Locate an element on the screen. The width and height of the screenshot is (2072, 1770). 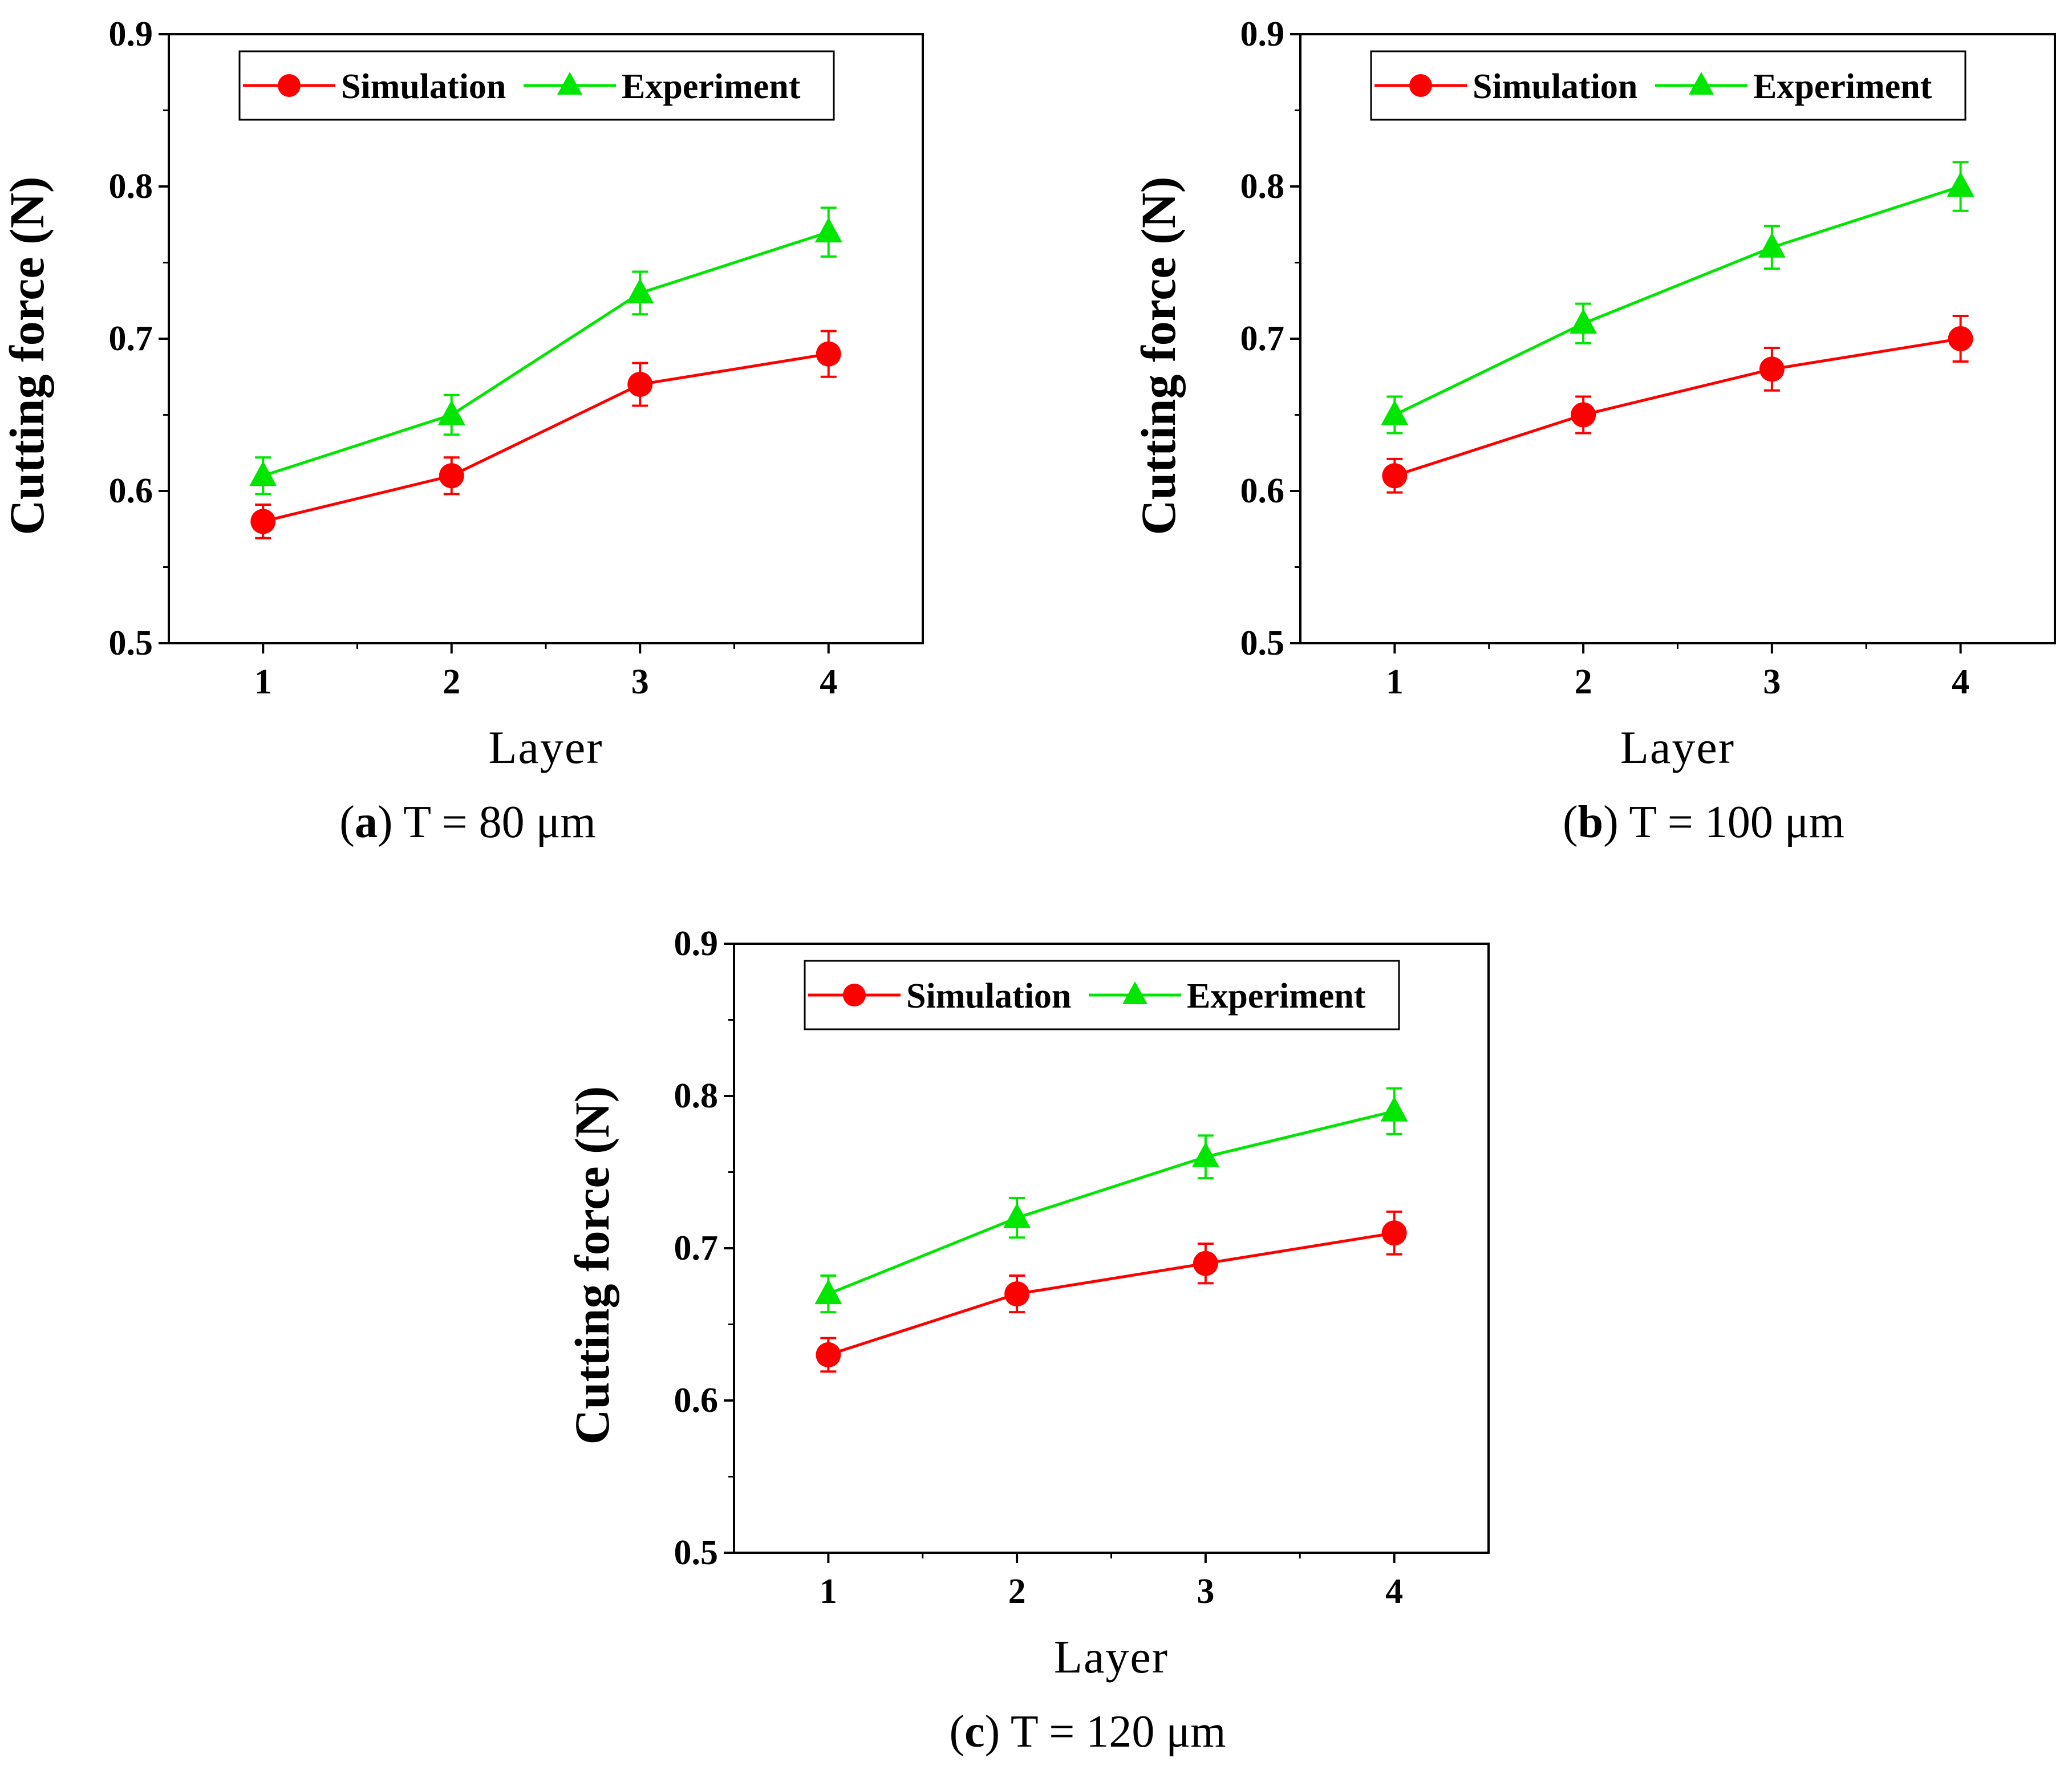
caption-letter: a is located at coordinates (366, 822).